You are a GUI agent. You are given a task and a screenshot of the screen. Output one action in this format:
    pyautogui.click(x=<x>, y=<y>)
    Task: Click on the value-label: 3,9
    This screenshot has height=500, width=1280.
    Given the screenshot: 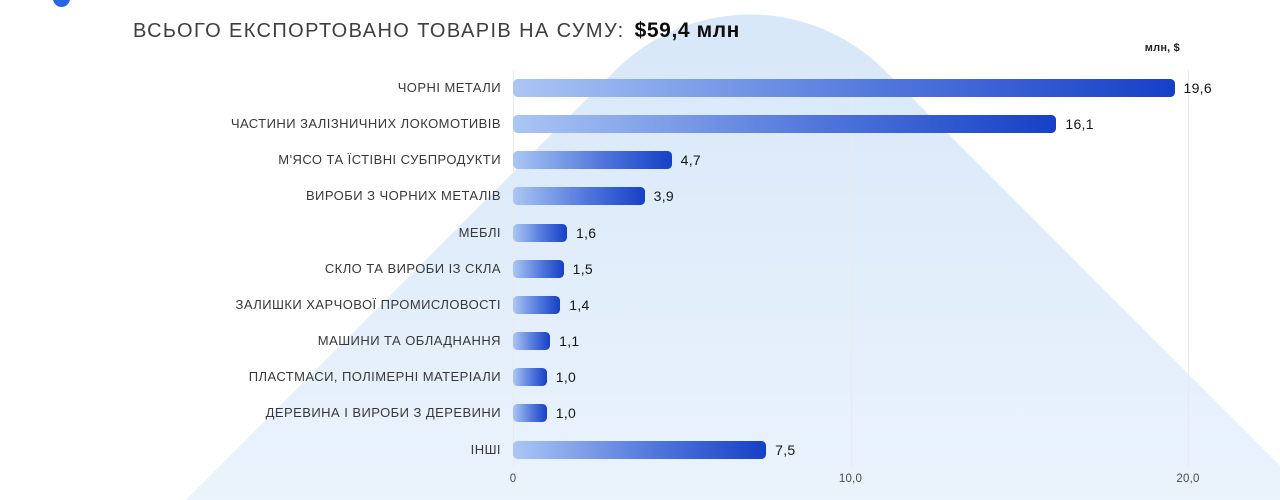 What is the action you would take?
    pyautogui.click(x=663, y=196)
    